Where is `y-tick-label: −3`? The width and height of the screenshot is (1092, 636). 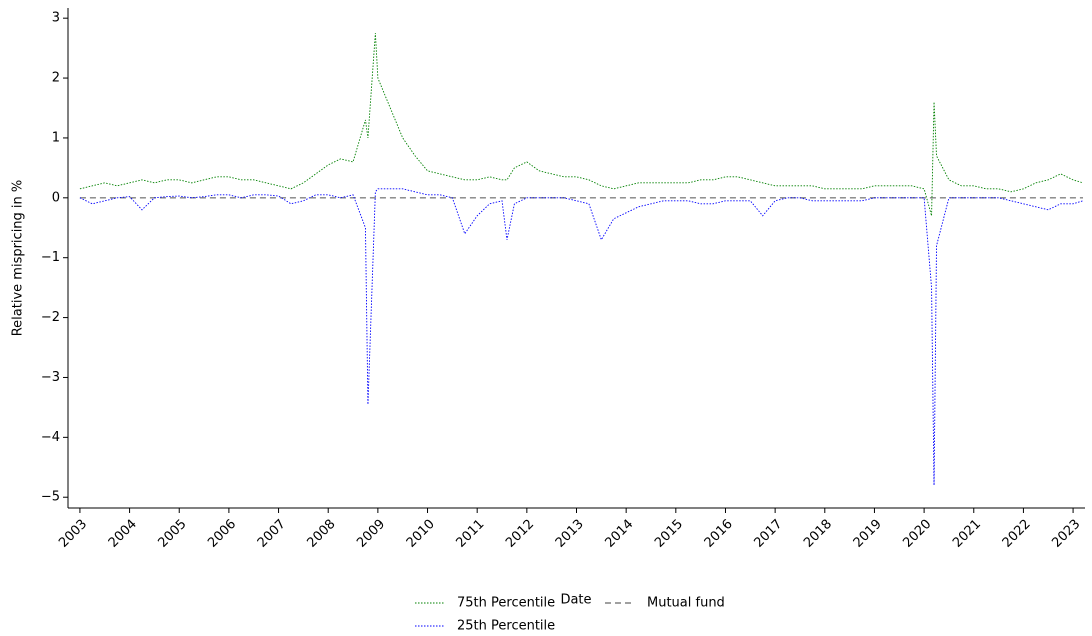
y-tick-label: −3 is located at coordinates (50, 377).